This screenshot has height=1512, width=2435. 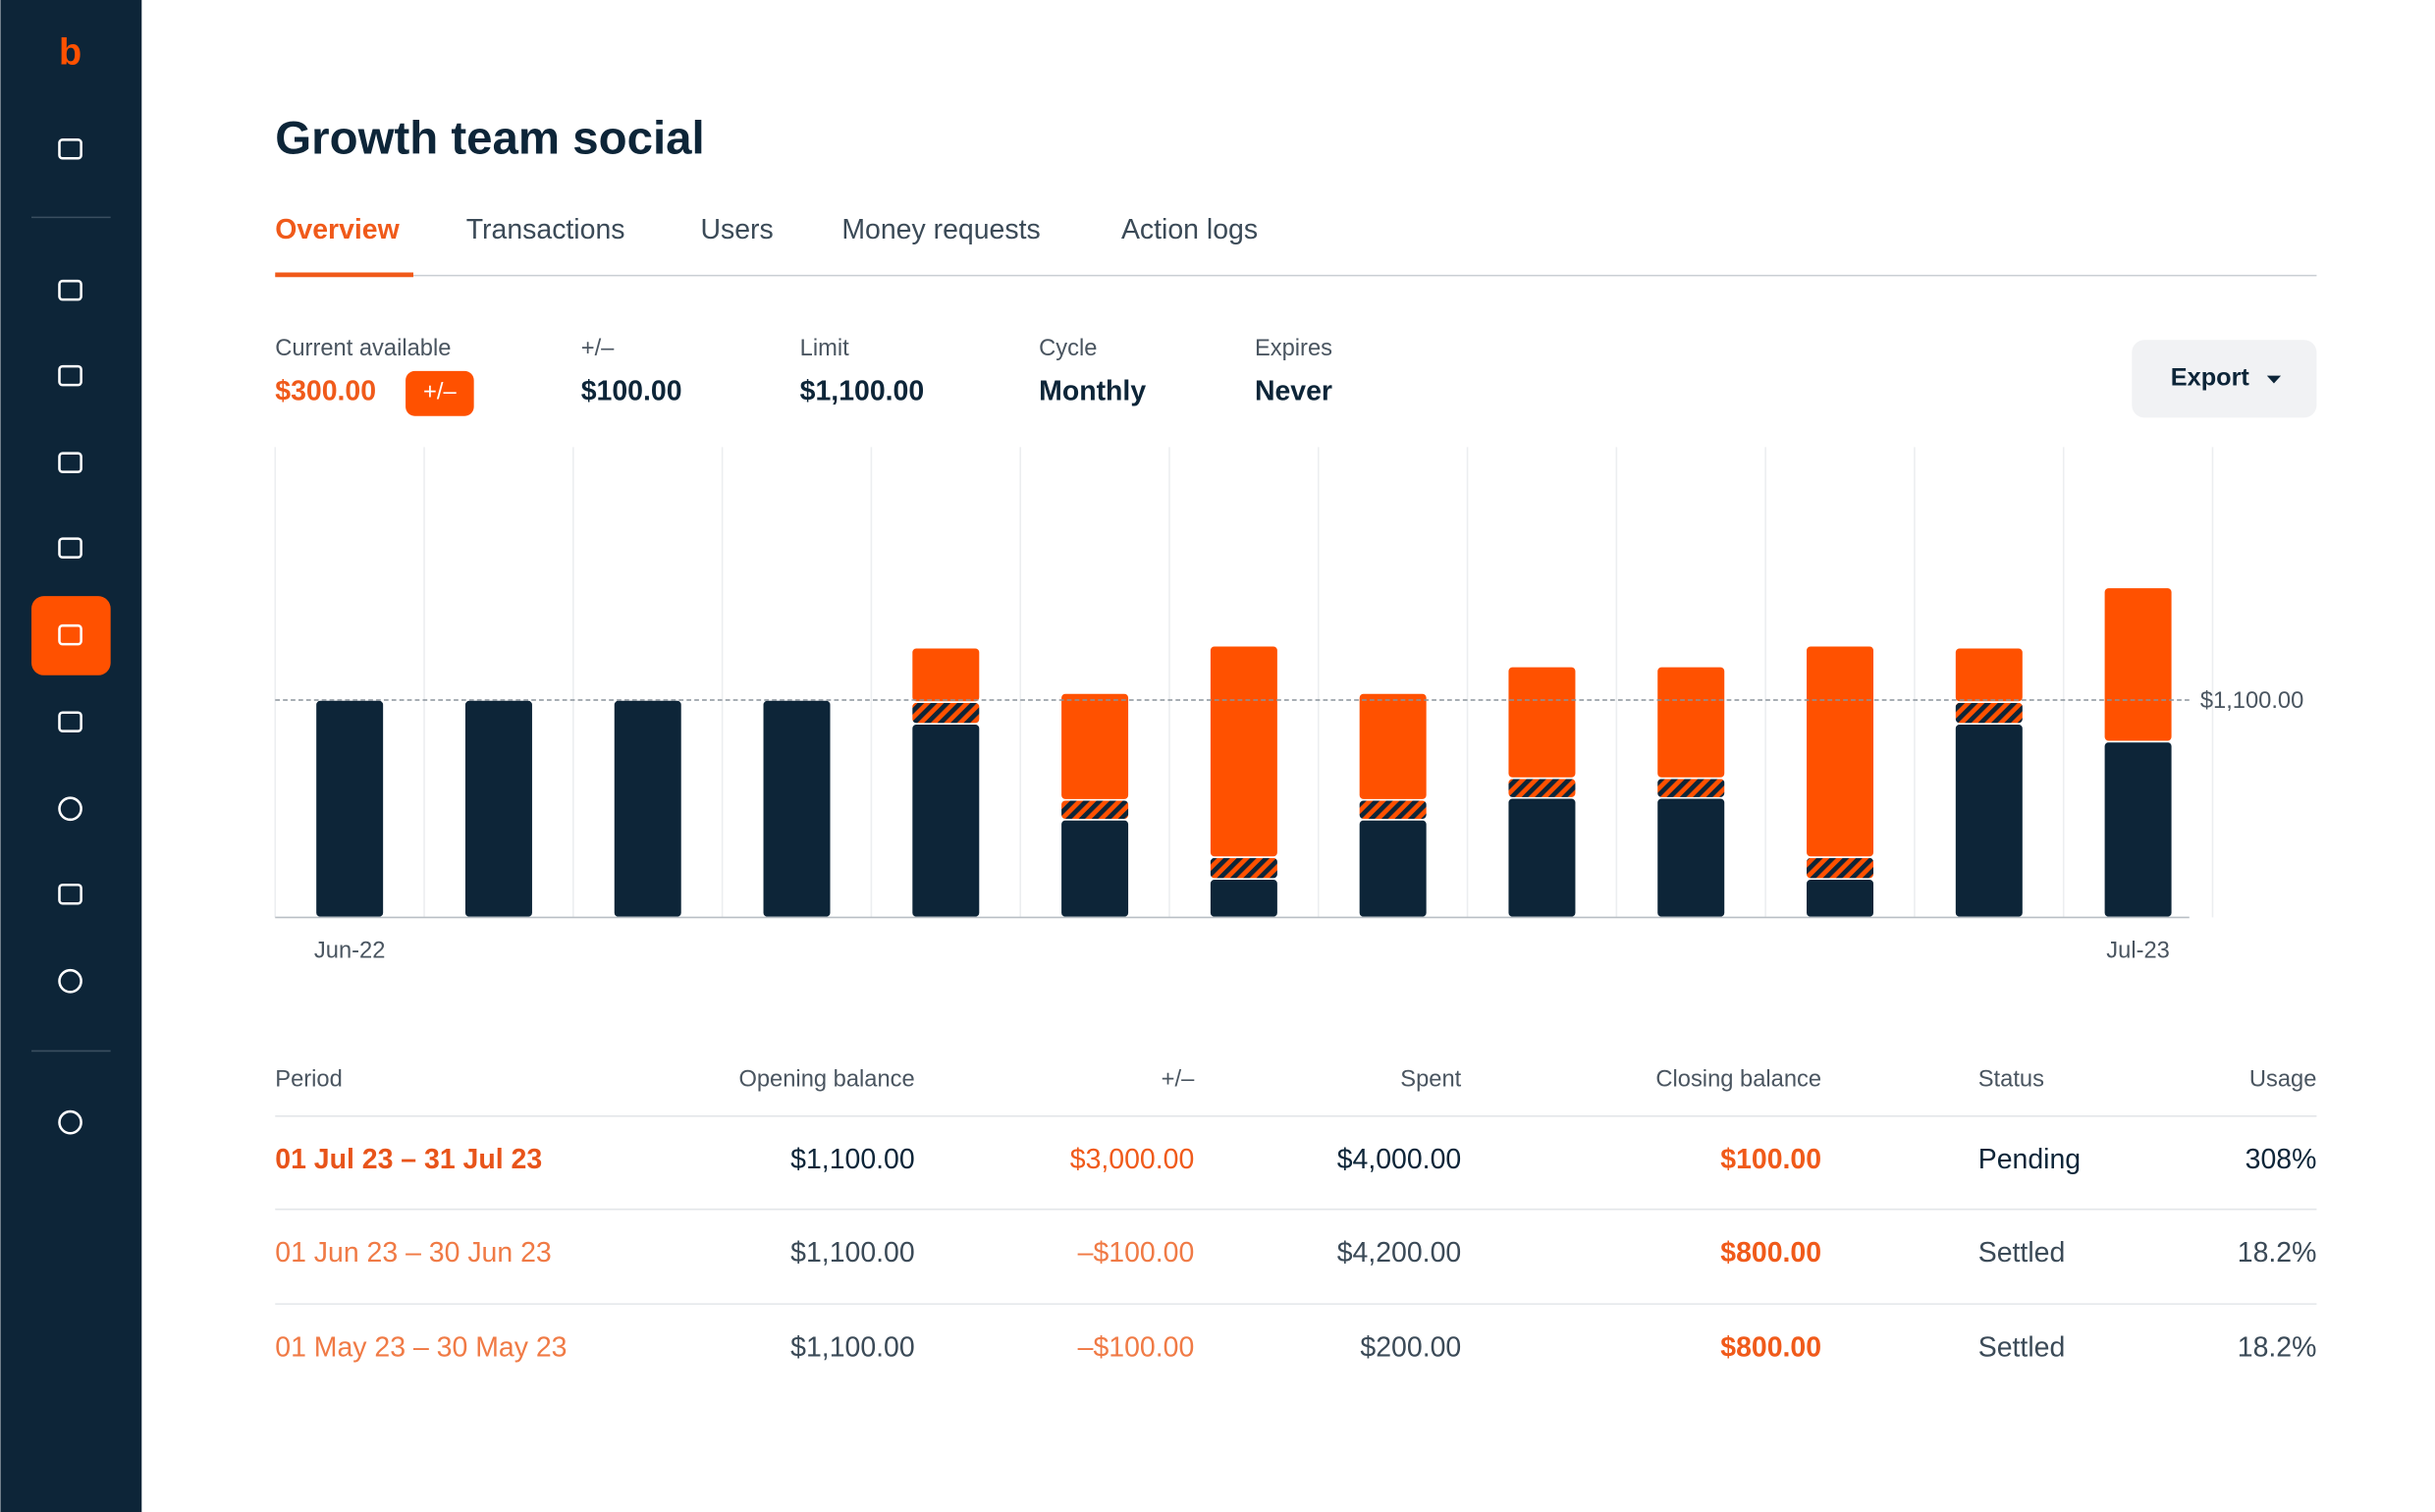 What do you see at coordinates (1178, 1080) in the screenshot?
I see `column-header: +/–` at bounding box center [1178, 1080].